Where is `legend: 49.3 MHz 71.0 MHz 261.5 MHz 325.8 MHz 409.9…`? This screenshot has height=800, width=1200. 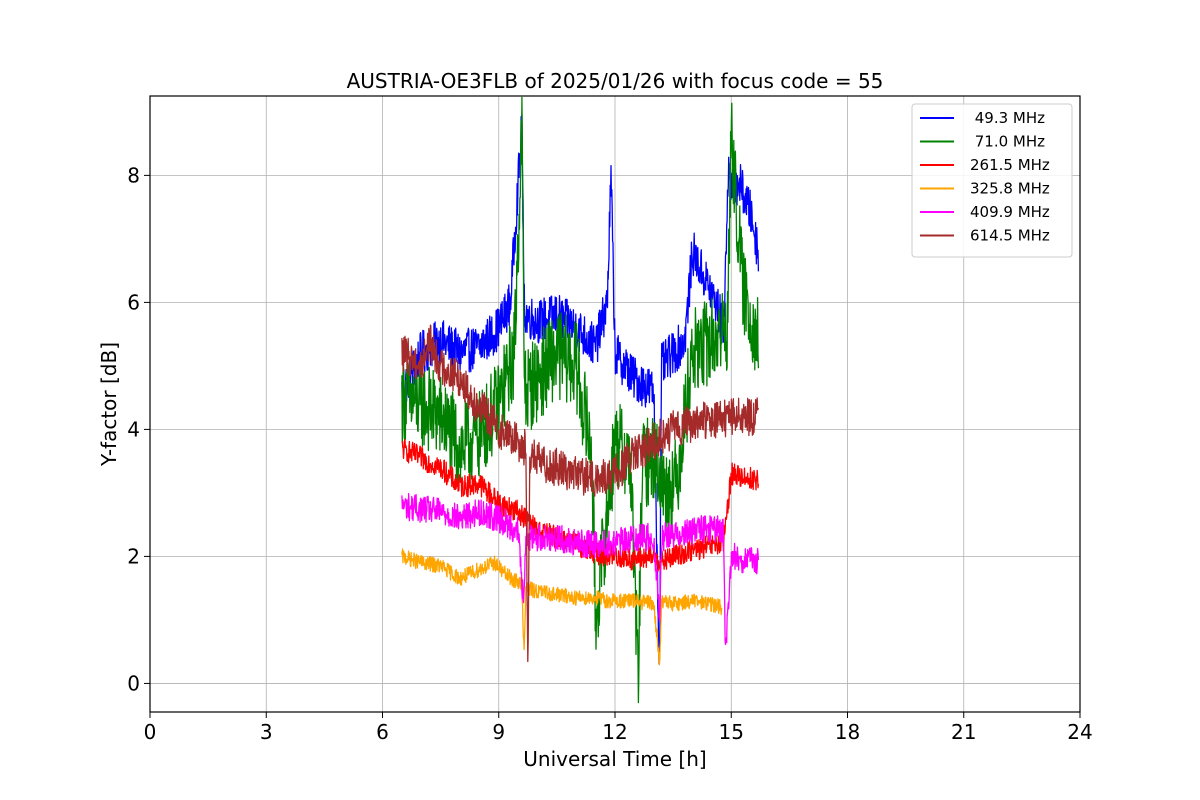 legend: 49.3 MHz 71.0 MHz 261.5 MHz 325.8 MHz 409.9… is located at coordinates (992, 180).